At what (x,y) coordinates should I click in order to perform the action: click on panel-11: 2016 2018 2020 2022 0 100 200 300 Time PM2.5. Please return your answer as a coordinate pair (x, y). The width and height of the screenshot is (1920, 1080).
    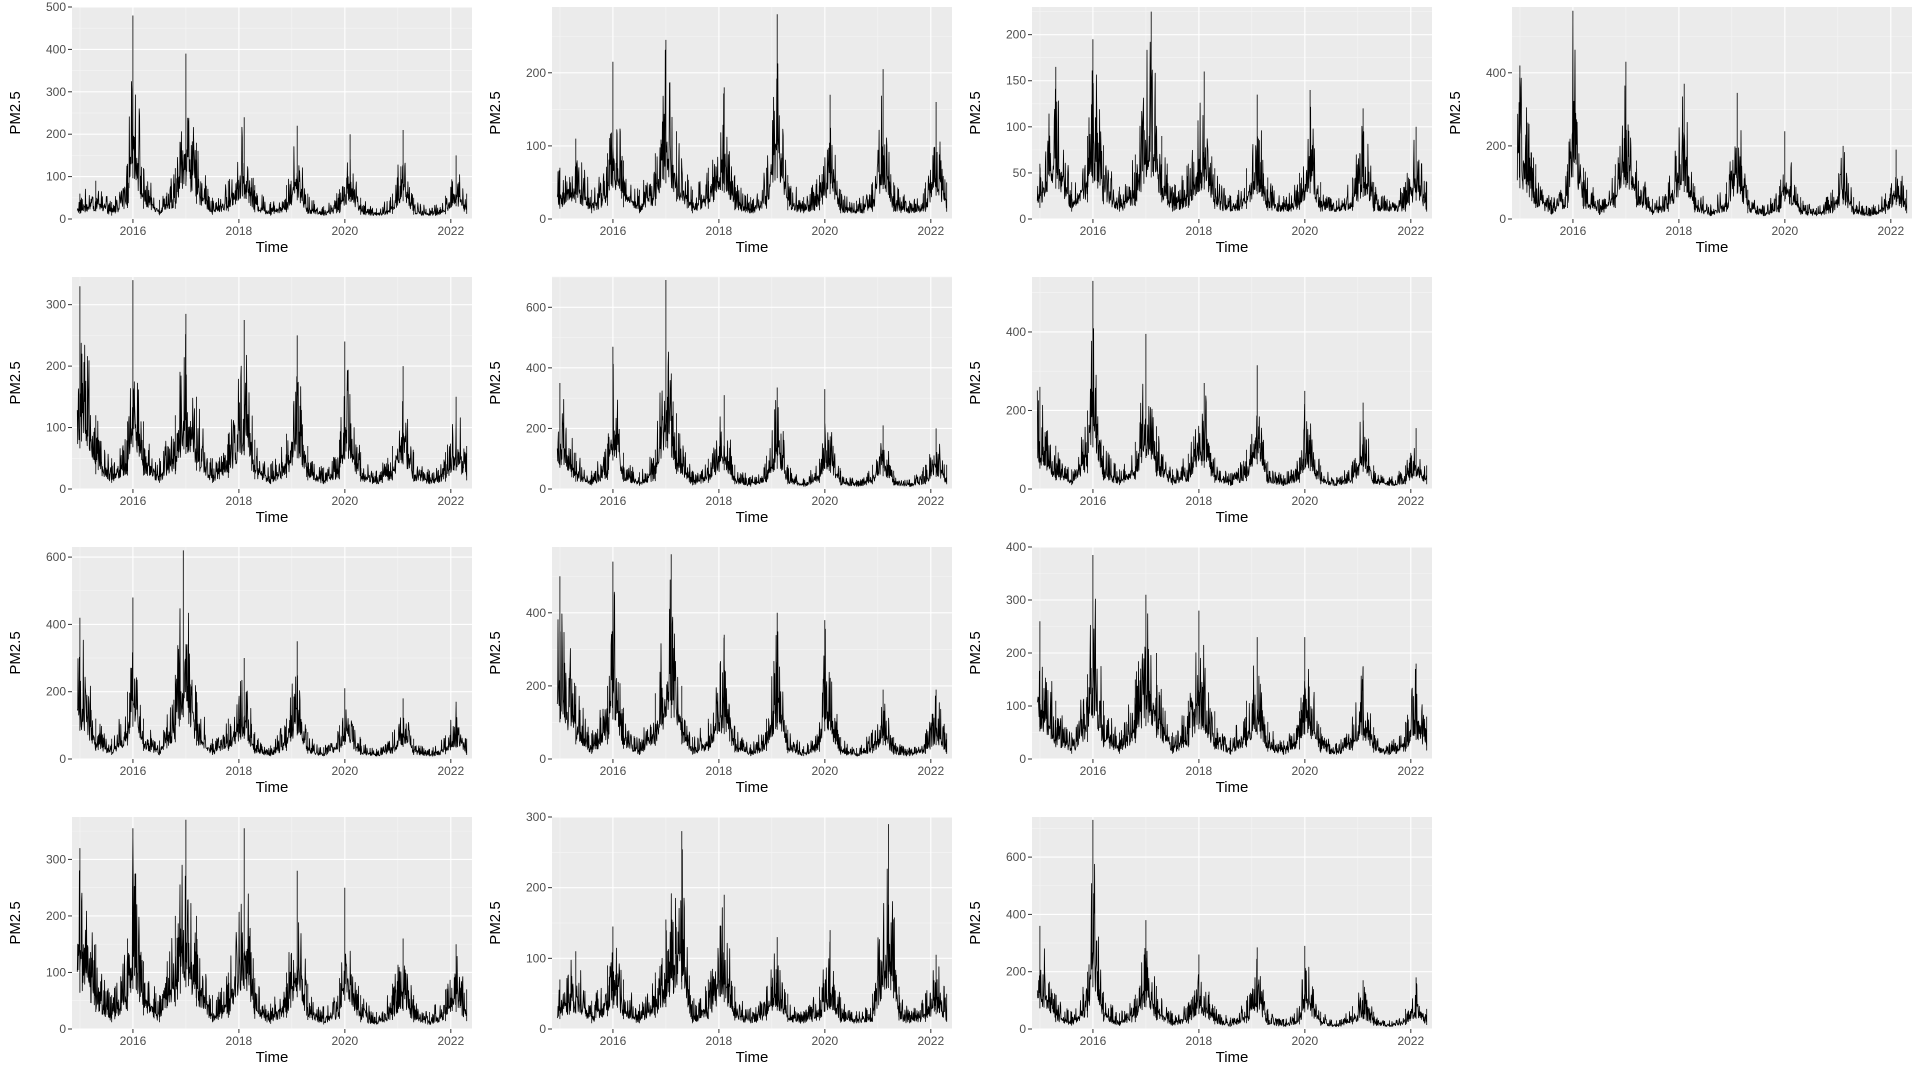
    Looking at the image, I should click on (239, 941).